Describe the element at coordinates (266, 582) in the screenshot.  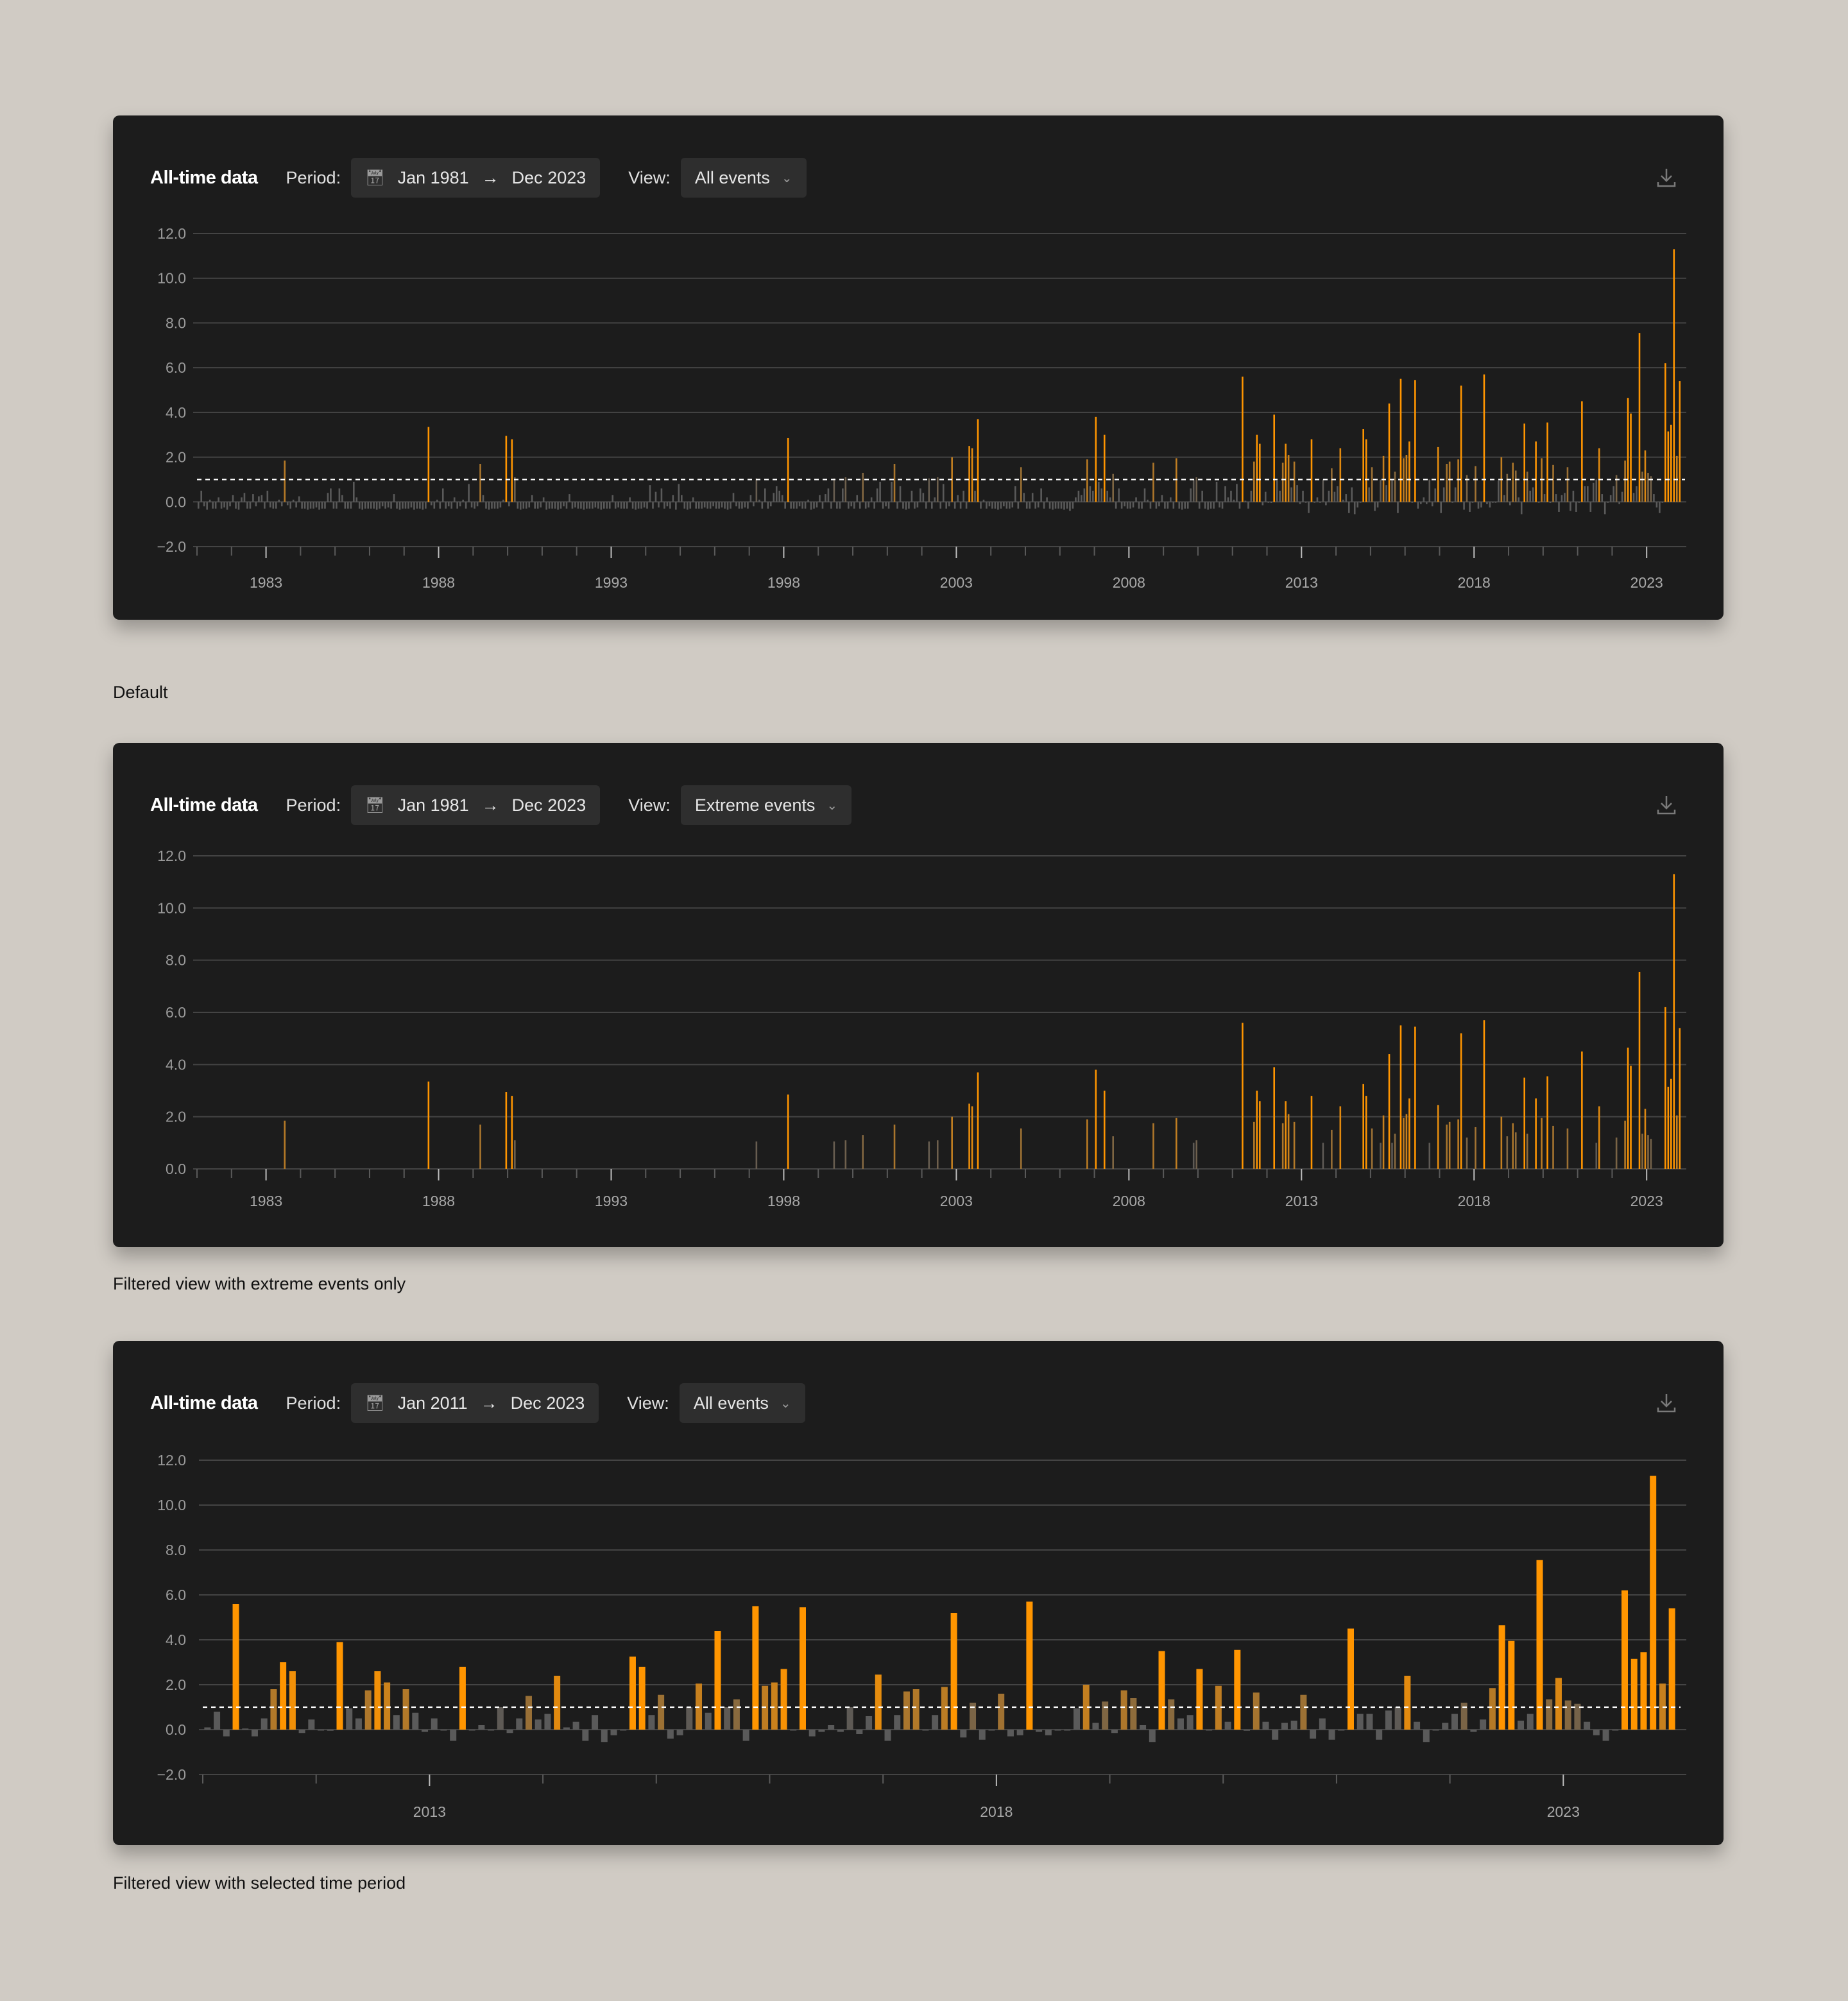
I see `x-tick-label: 1983` at that location.